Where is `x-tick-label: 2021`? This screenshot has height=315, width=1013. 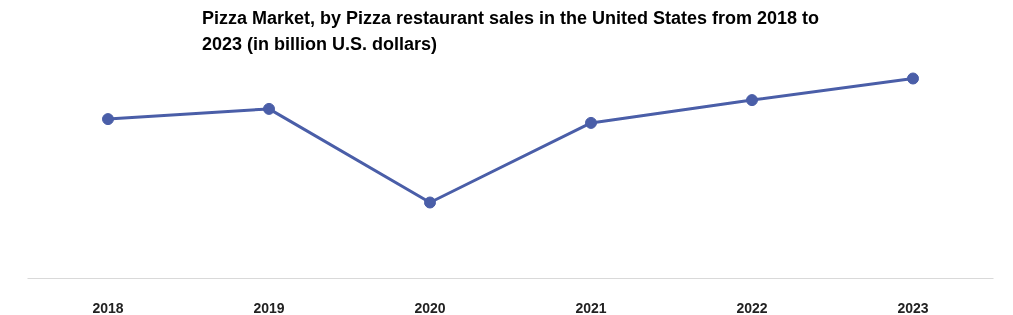 x-tick-label: 2021 is located at coordinates (591, 307).